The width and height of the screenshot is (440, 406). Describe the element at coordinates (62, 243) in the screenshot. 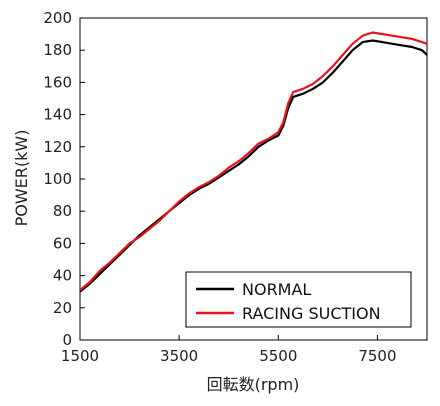

I see `y-tick-label: 60` at that location.